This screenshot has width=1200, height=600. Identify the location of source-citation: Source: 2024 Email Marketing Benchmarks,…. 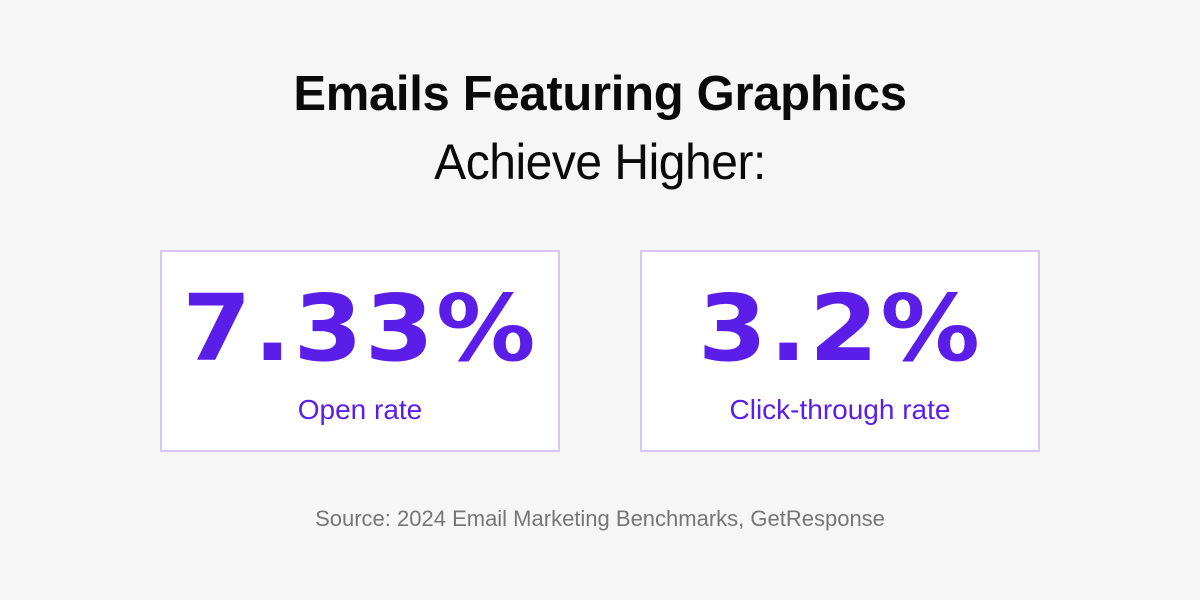
(600, 518).